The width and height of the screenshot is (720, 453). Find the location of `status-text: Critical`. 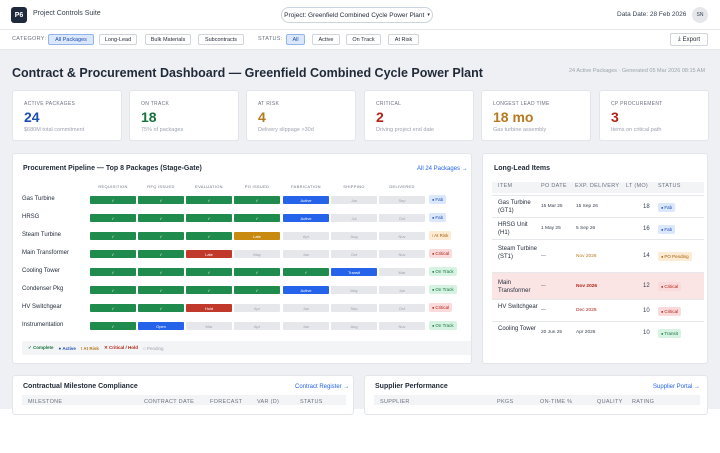

status-text: Critical is located at coordinates (442, 253).